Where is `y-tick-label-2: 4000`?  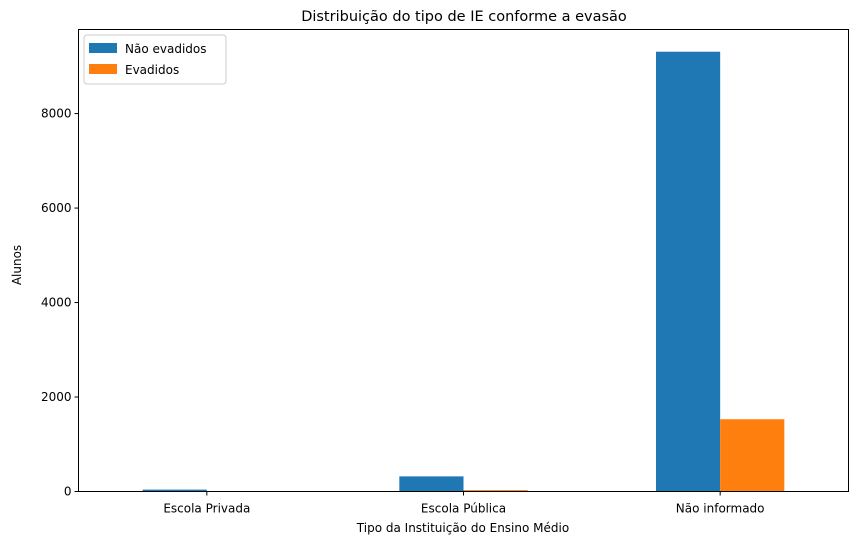 y-tick-label-2: 4000 is located at coordinates (56, 303).